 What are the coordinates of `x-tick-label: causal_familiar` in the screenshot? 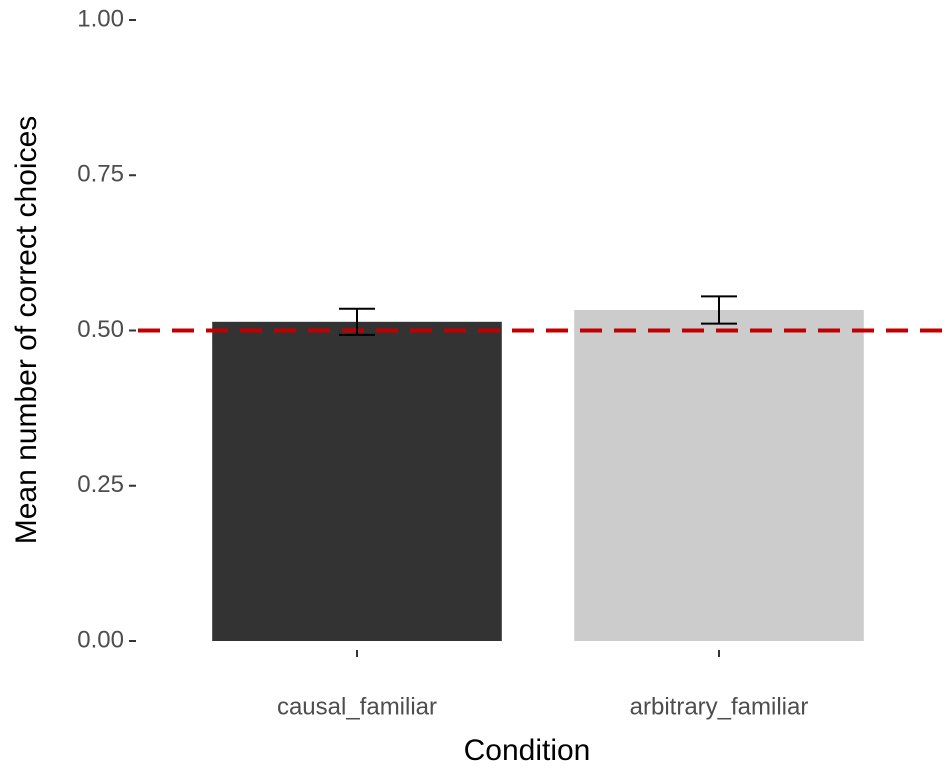 It's located at (357, 706).